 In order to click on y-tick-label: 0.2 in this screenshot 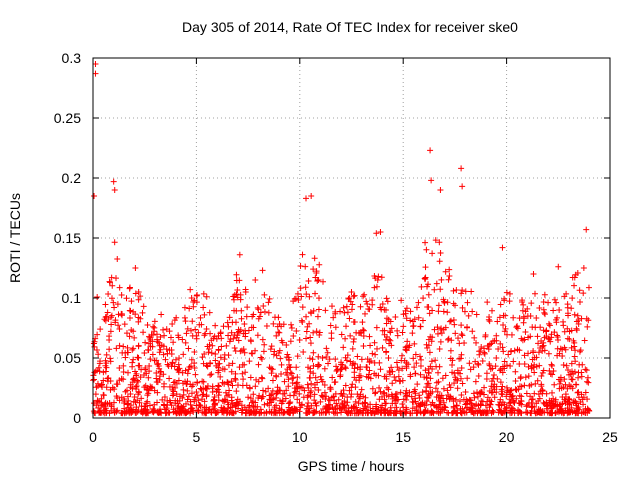, I will do `click(72, 178)`.